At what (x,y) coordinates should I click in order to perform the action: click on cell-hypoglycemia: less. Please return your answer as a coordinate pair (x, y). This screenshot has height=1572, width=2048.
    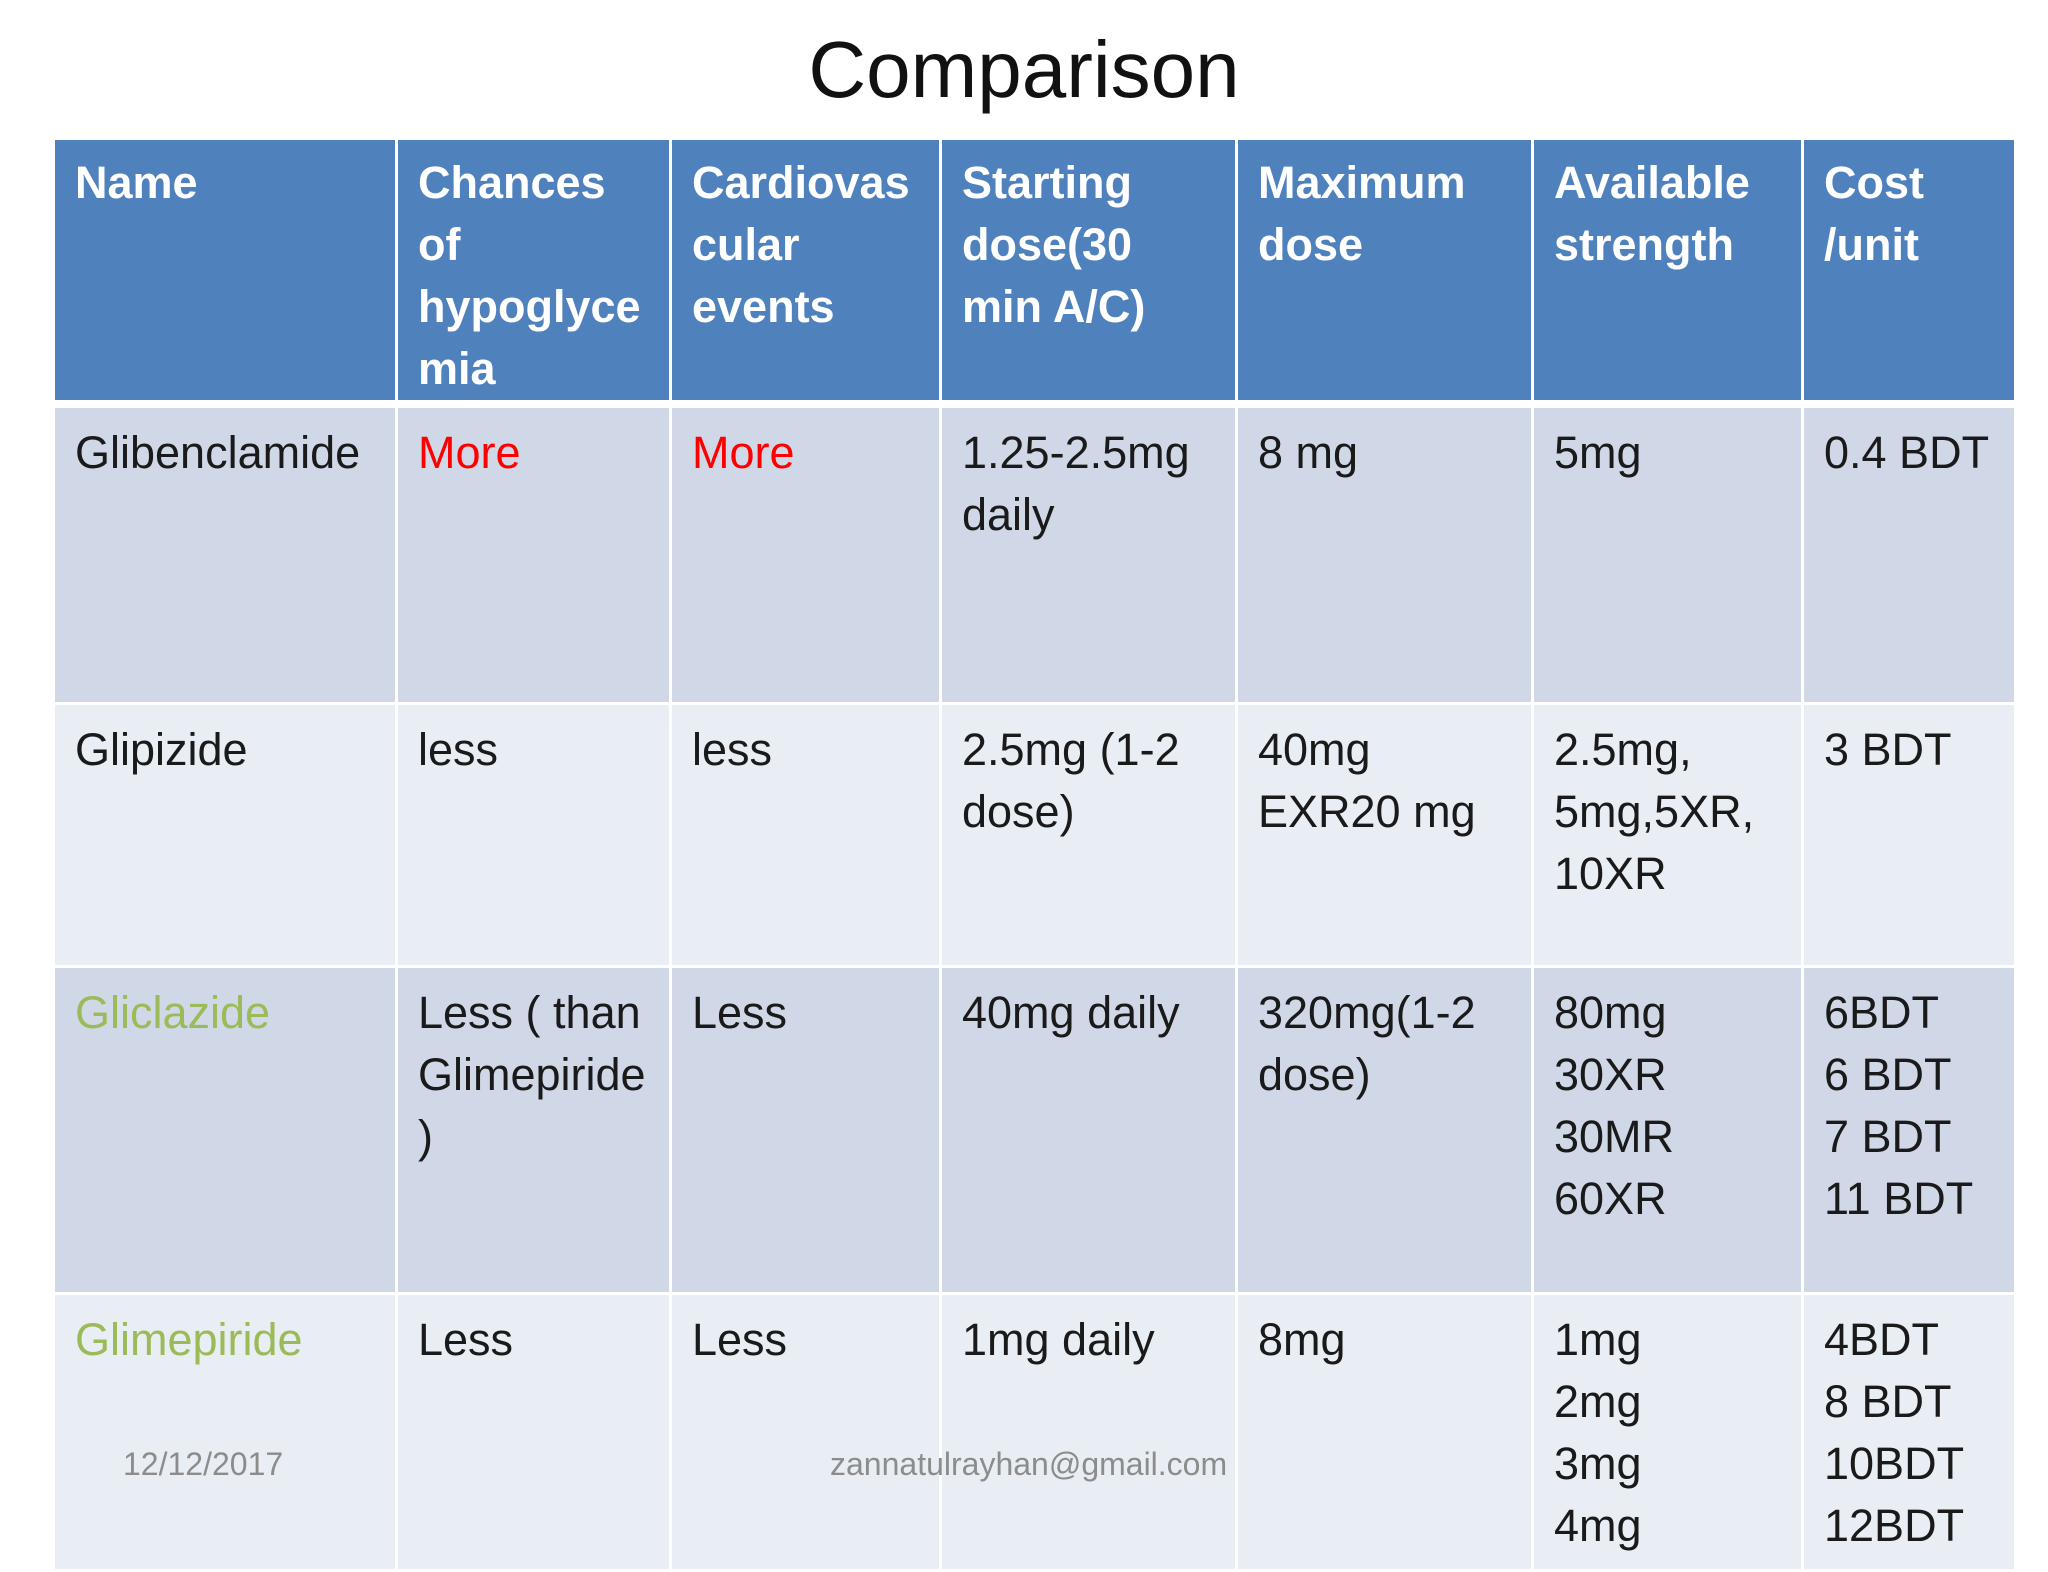
    Looking at the image, I should click on (533, 835).